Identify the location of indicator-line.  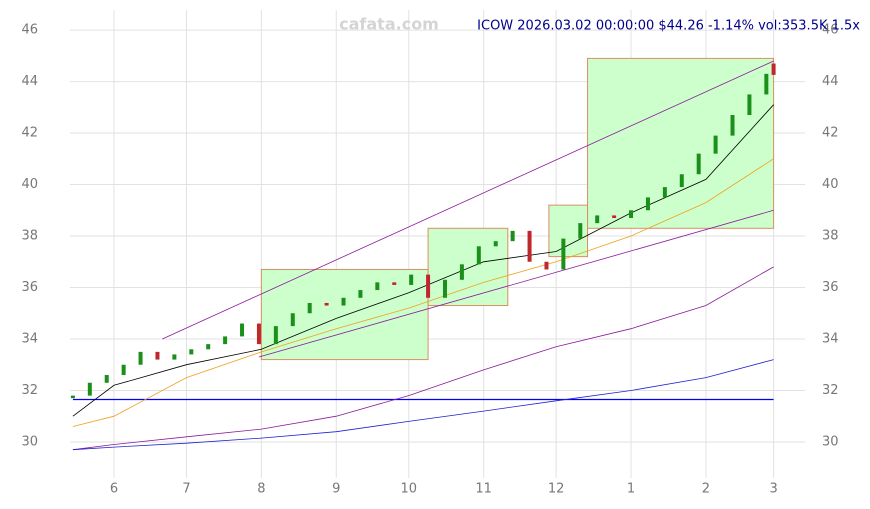
(423, 405).